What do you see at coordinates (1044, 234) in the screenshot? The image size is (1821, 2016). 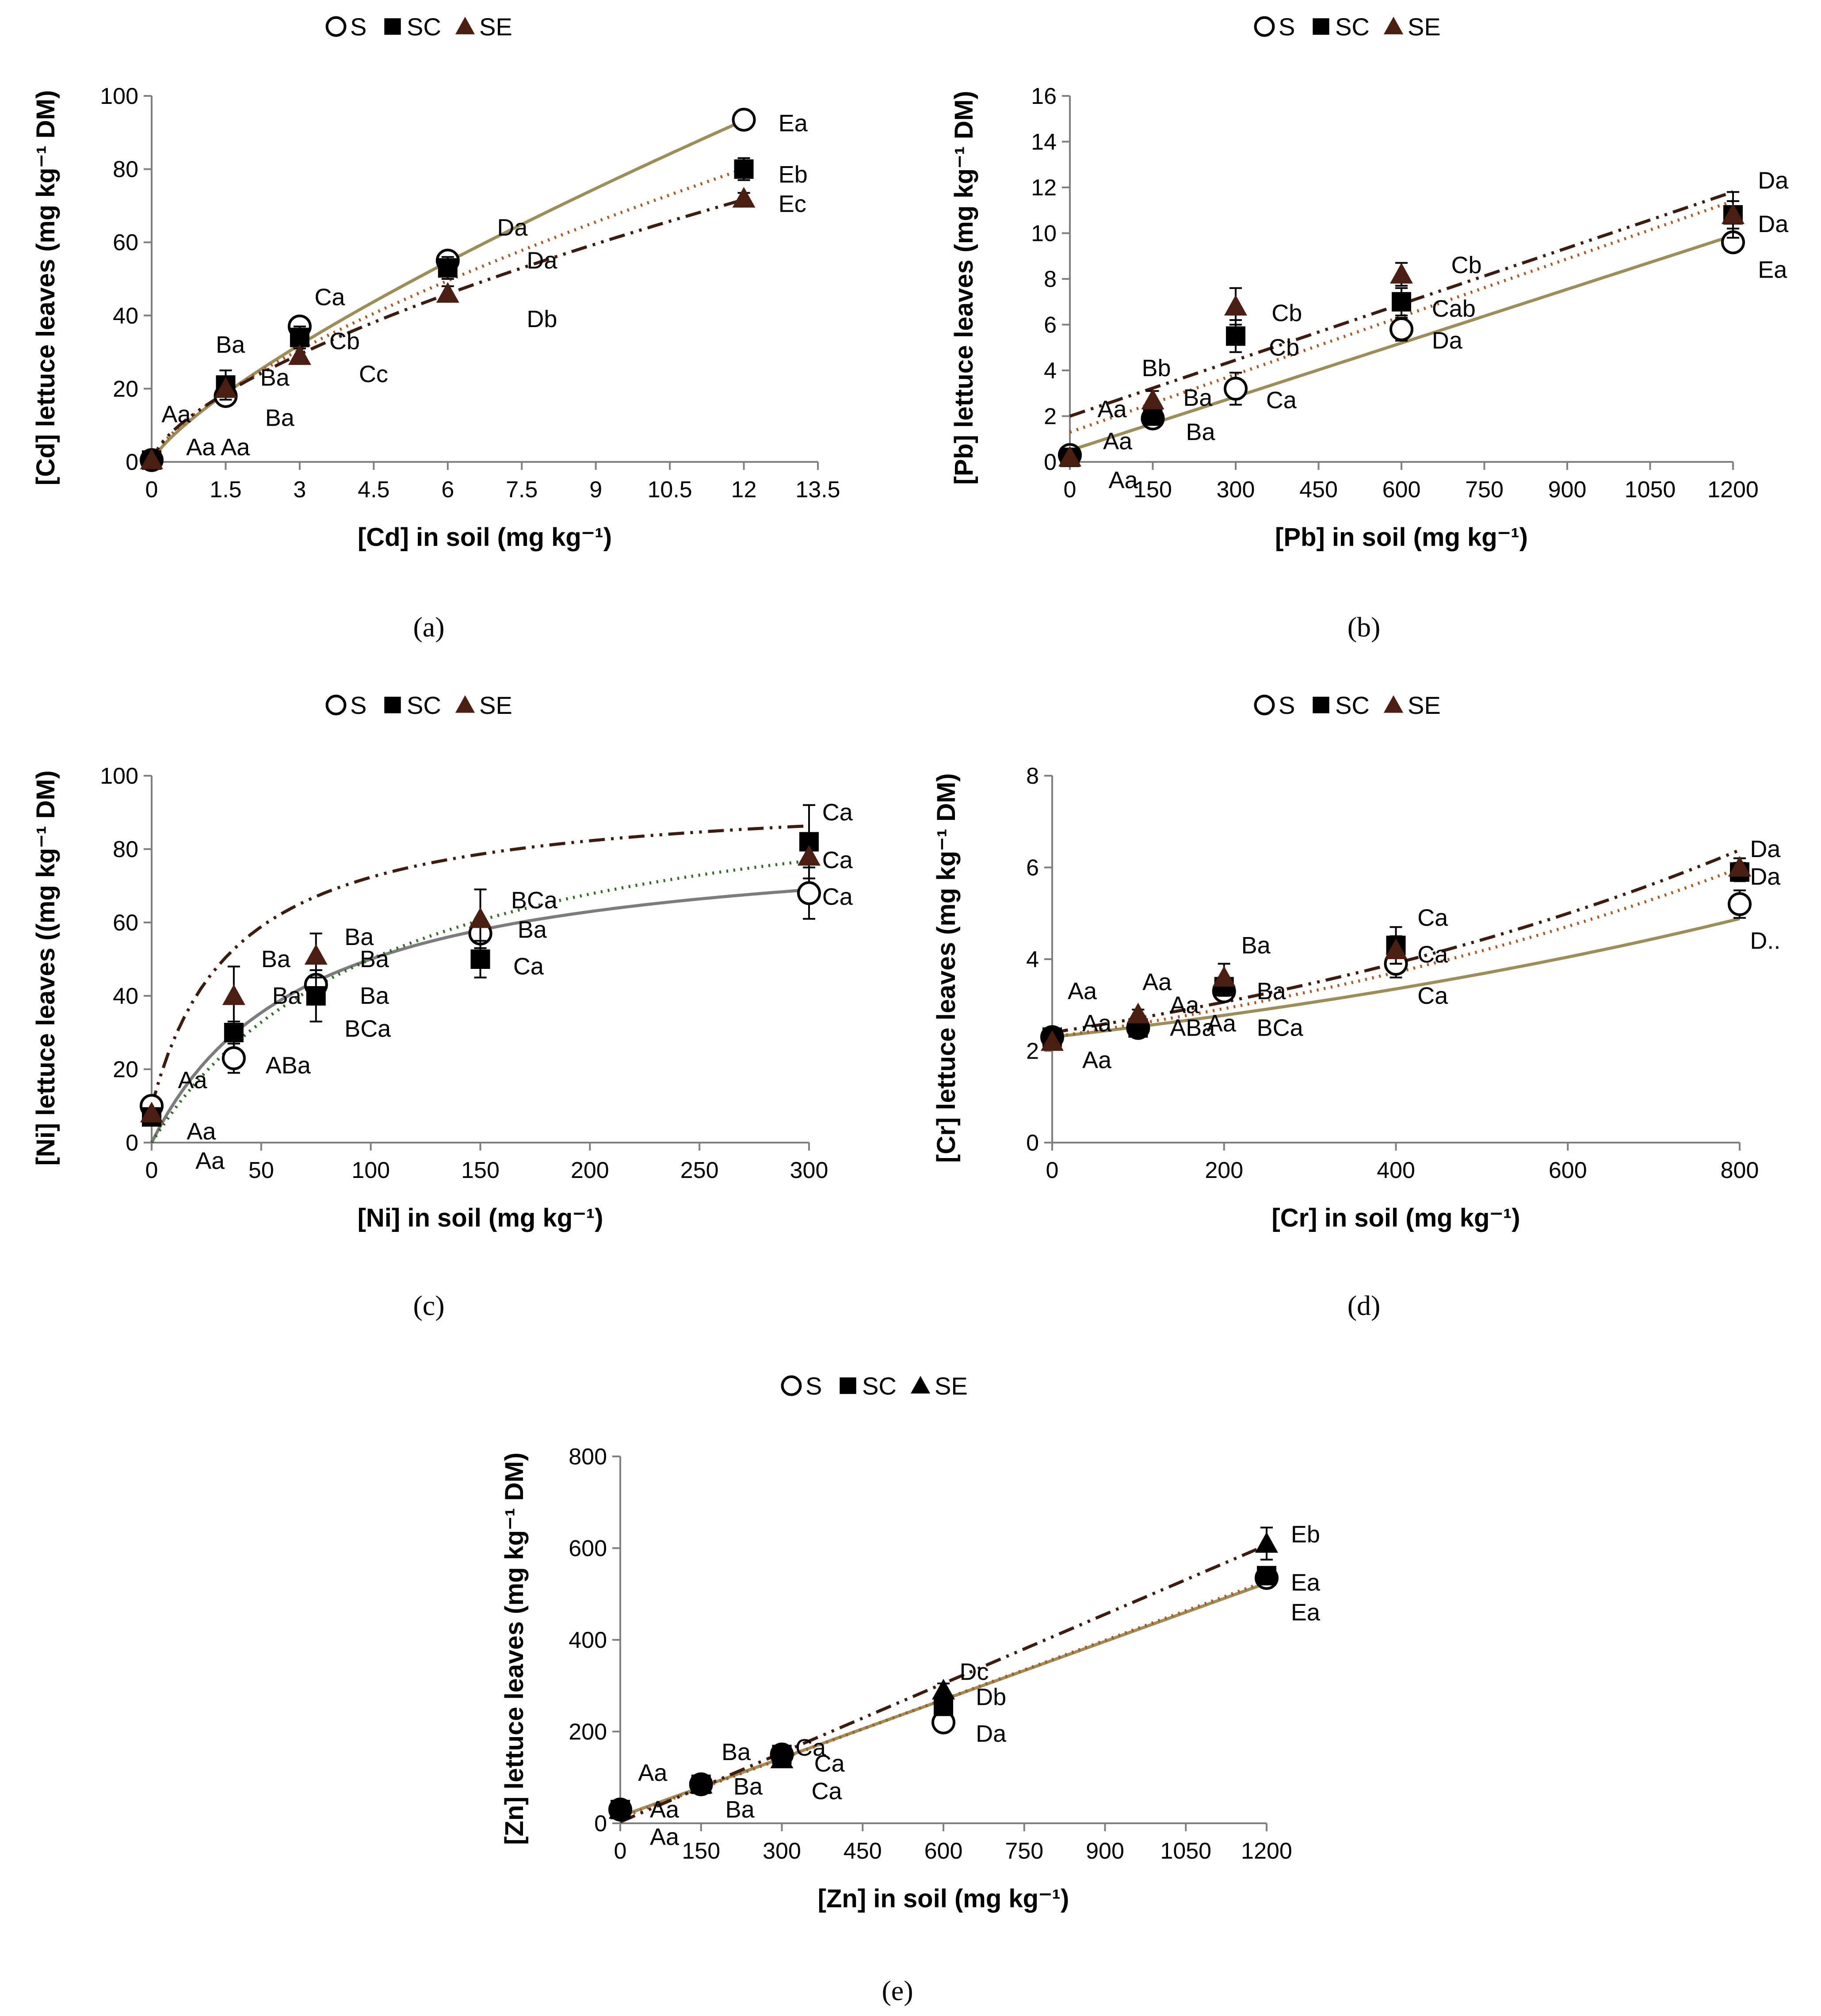 I see `y-tick-label: 10` at bounding box center [1044, 234].